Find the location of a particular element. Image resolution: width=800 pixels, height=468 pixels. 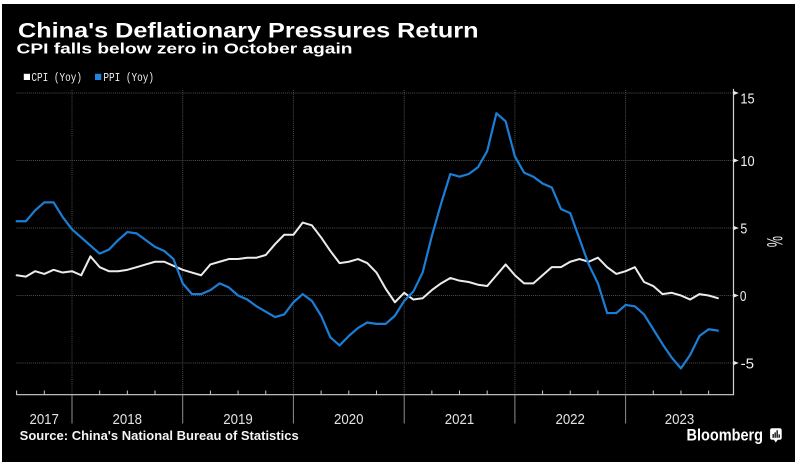

svg-text: 2021 is located at coordinates (460, 420).